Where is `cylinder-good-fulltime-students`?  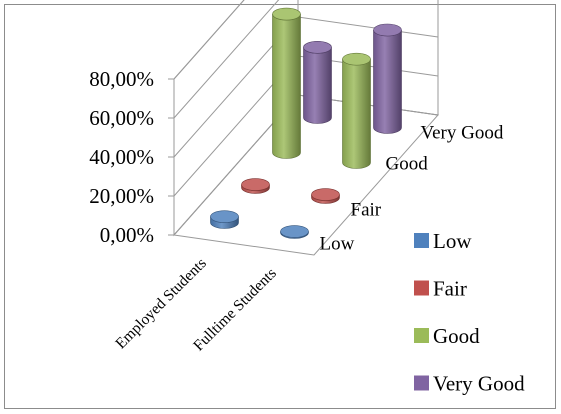
cylinder-good-fulltime-students is located at coordinates (356, 110).